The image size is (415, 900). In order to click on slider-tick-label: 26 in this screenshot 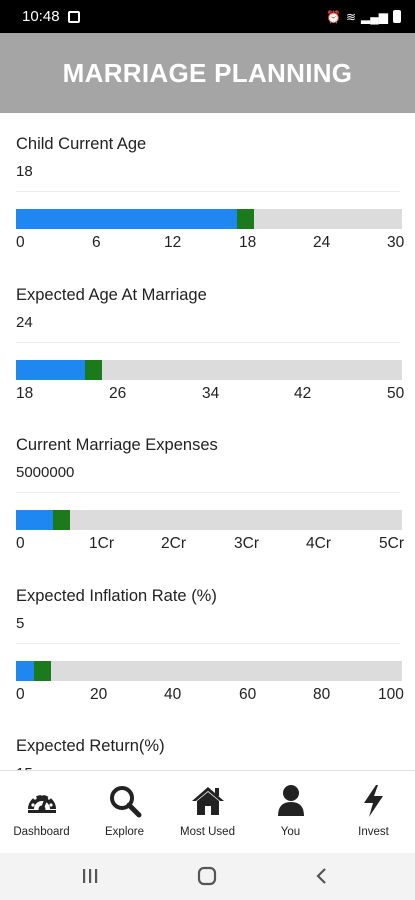, I will do `click(118, 393)`.